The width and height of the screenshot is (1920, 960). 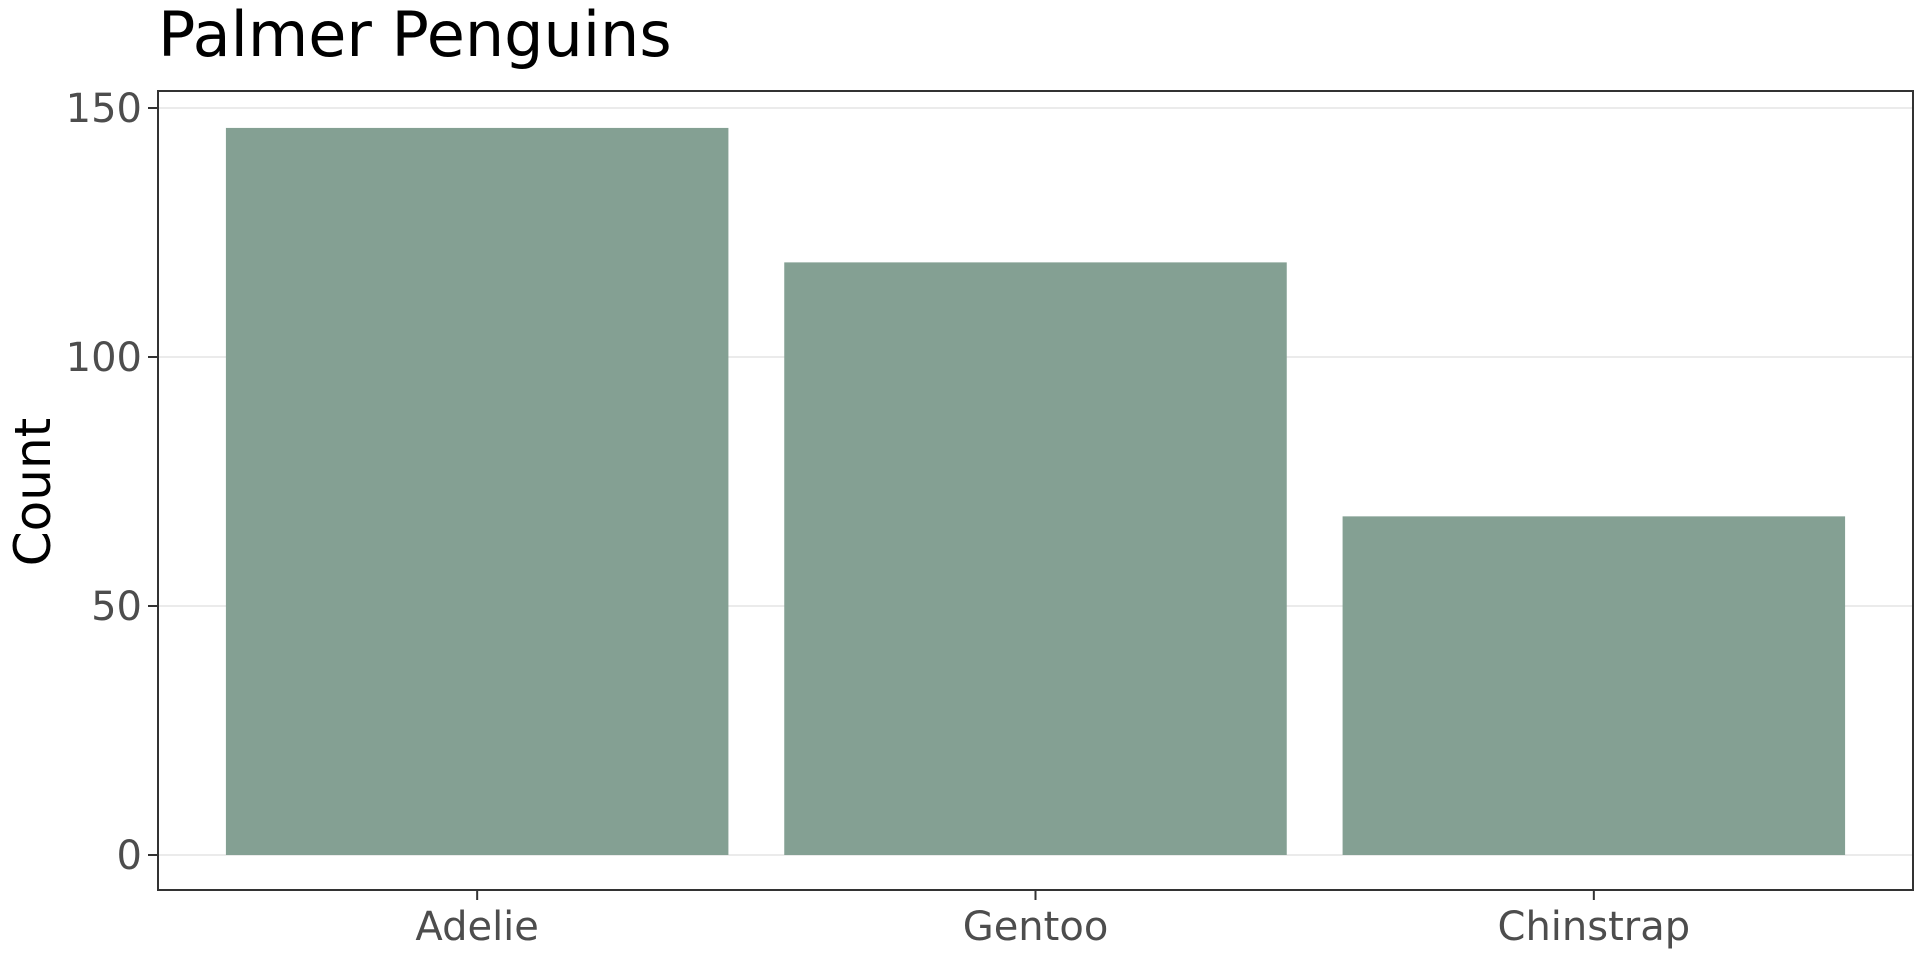 I want to click on y-tick-label: 50, so click(x=116, y=607).